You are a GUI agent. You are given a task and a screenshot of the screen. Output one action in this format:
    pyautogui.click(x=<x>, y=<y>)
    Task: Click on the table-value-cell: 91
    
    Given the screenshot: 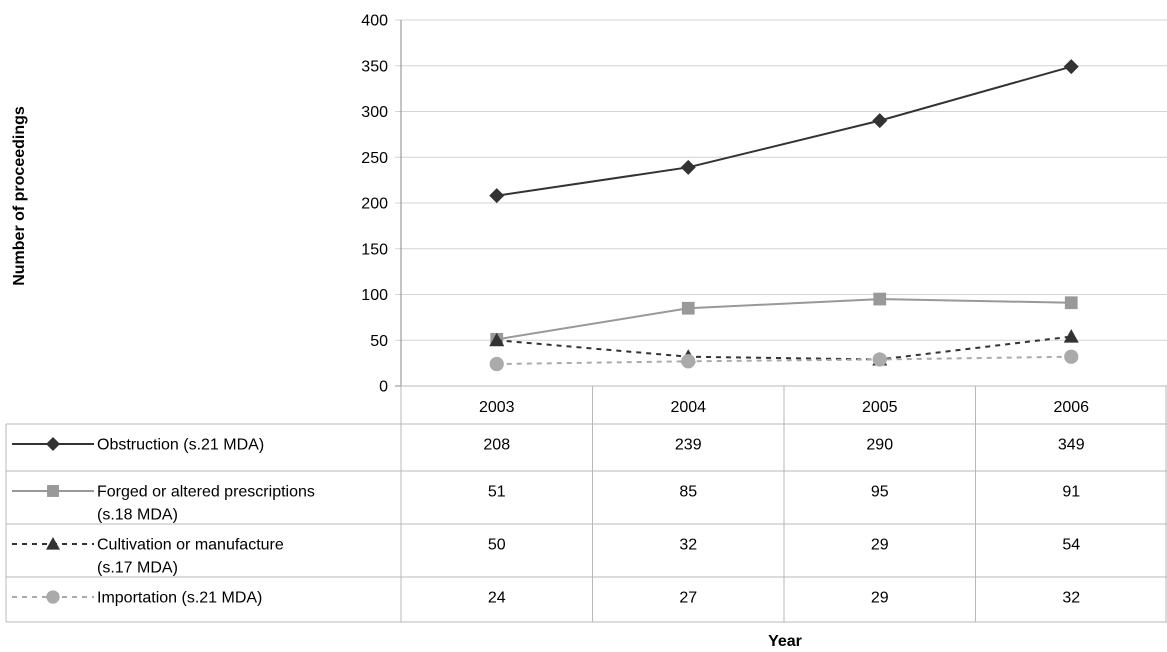 What is the action you would take?
    pyautogui.click(x=1071, y=492)
    